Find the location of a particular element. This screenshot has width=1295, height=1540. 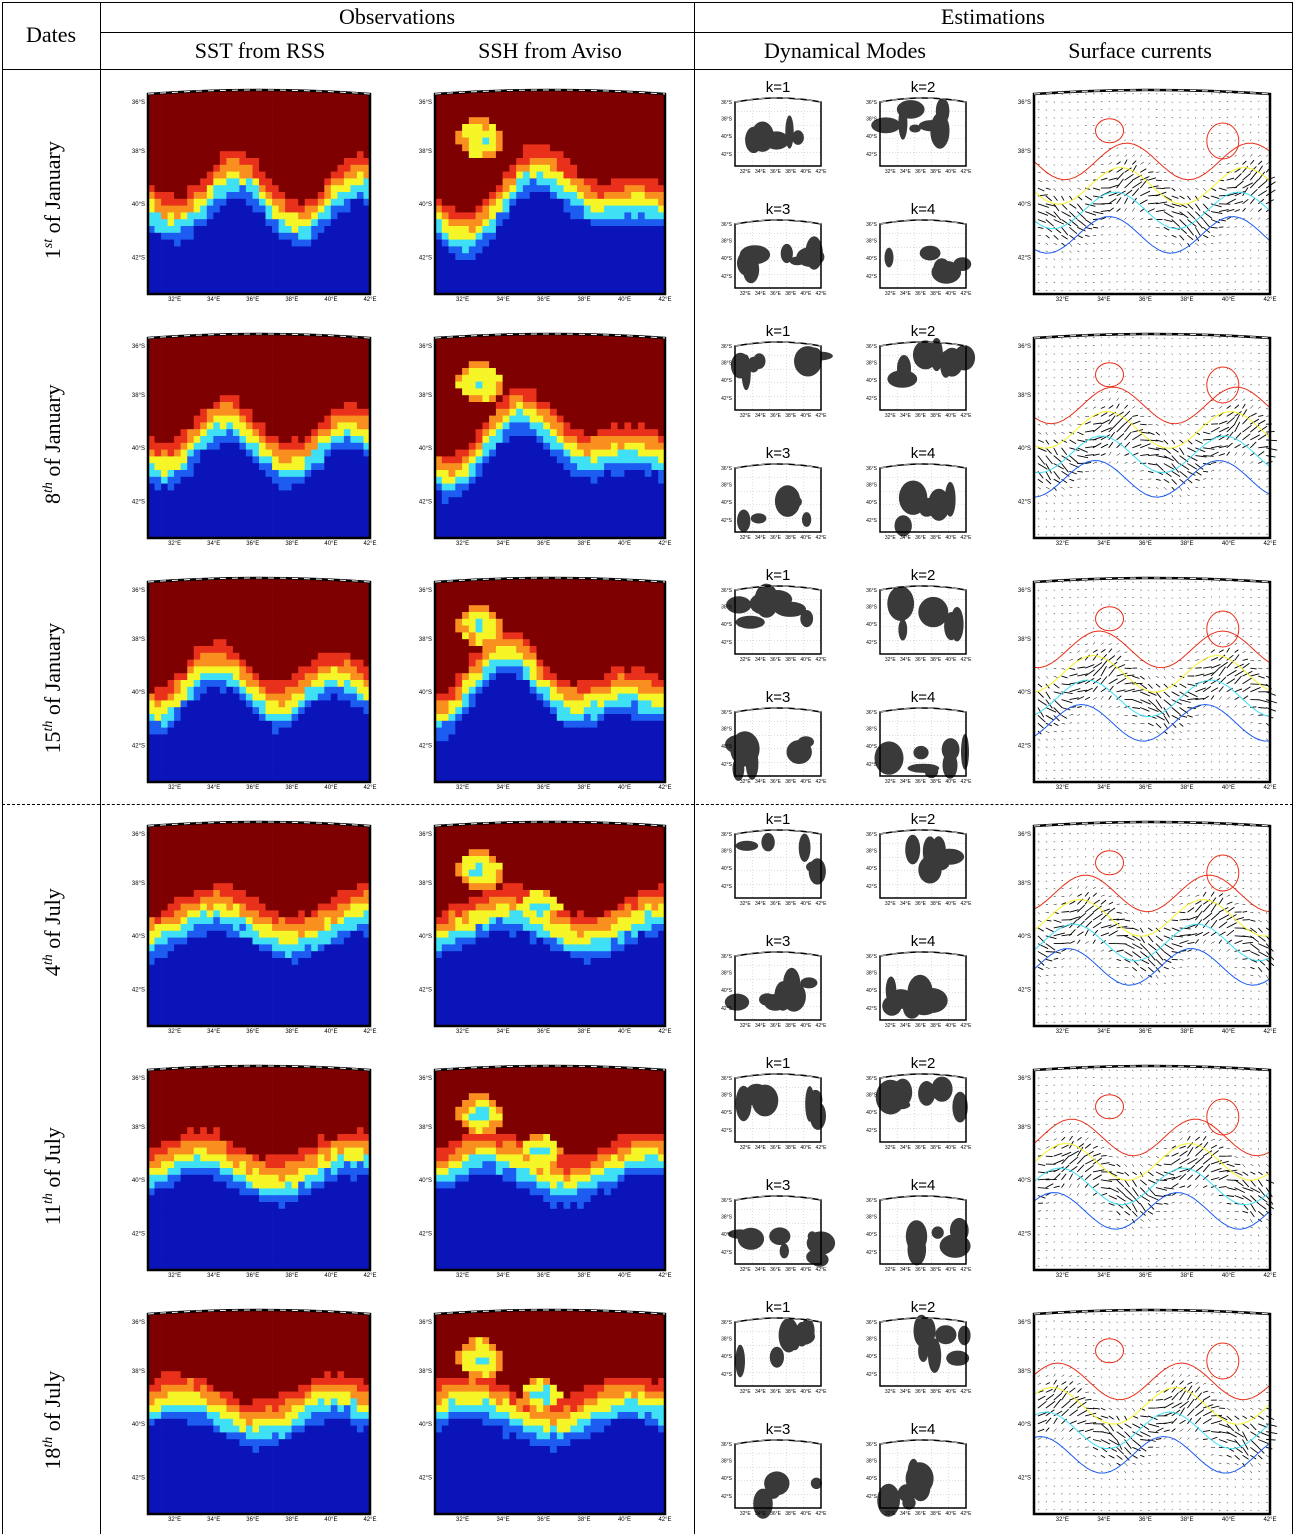

header-estimations: Estimations is located at coordinates (993, 17).